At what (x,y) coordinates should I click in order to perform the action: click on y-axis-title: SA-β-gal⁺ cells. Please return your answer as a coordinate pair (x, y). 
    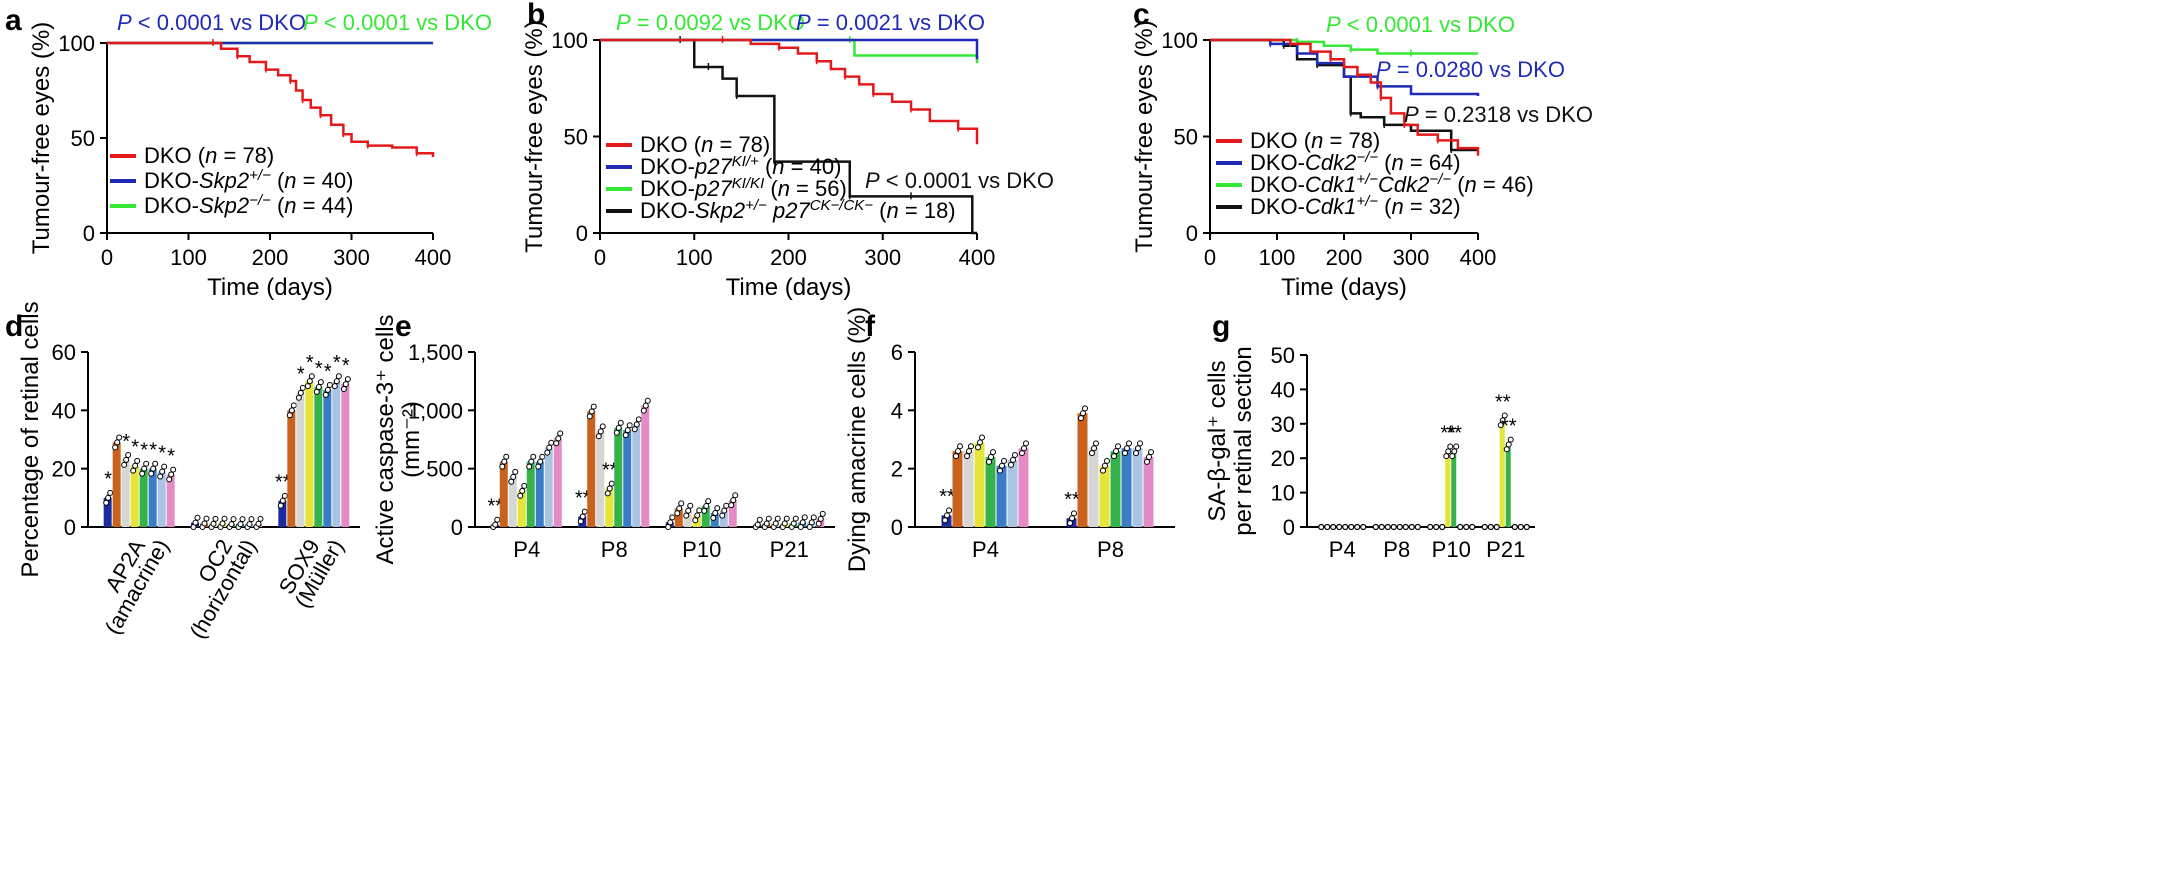
    Looking at the image, I should click on (1217, 440).